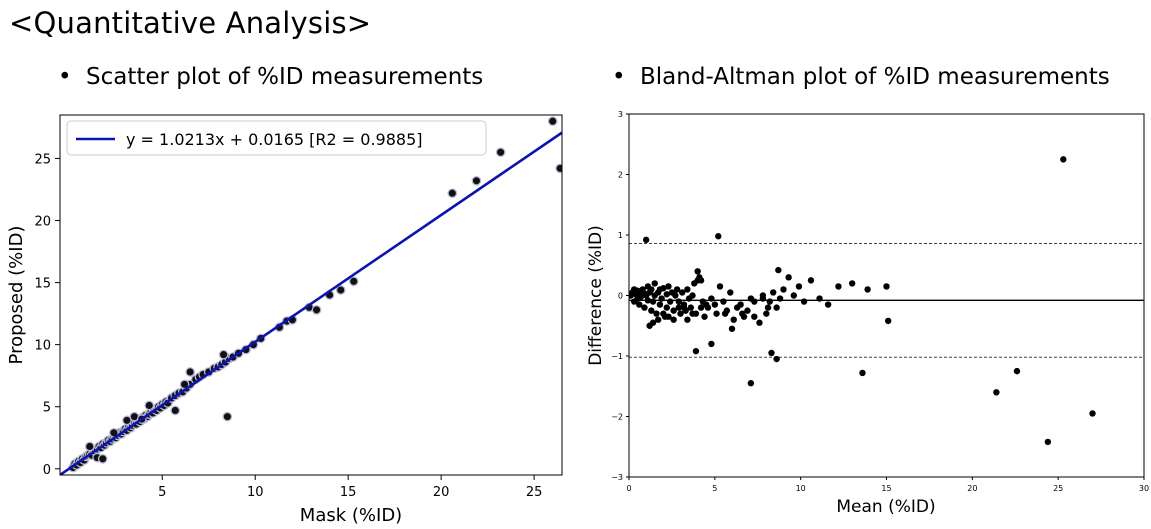 This screenshot has width=1151, height=529. Describe the element at coordinates (42, 284) in the screenshot. I see `y-tick-label: 15` at that location.